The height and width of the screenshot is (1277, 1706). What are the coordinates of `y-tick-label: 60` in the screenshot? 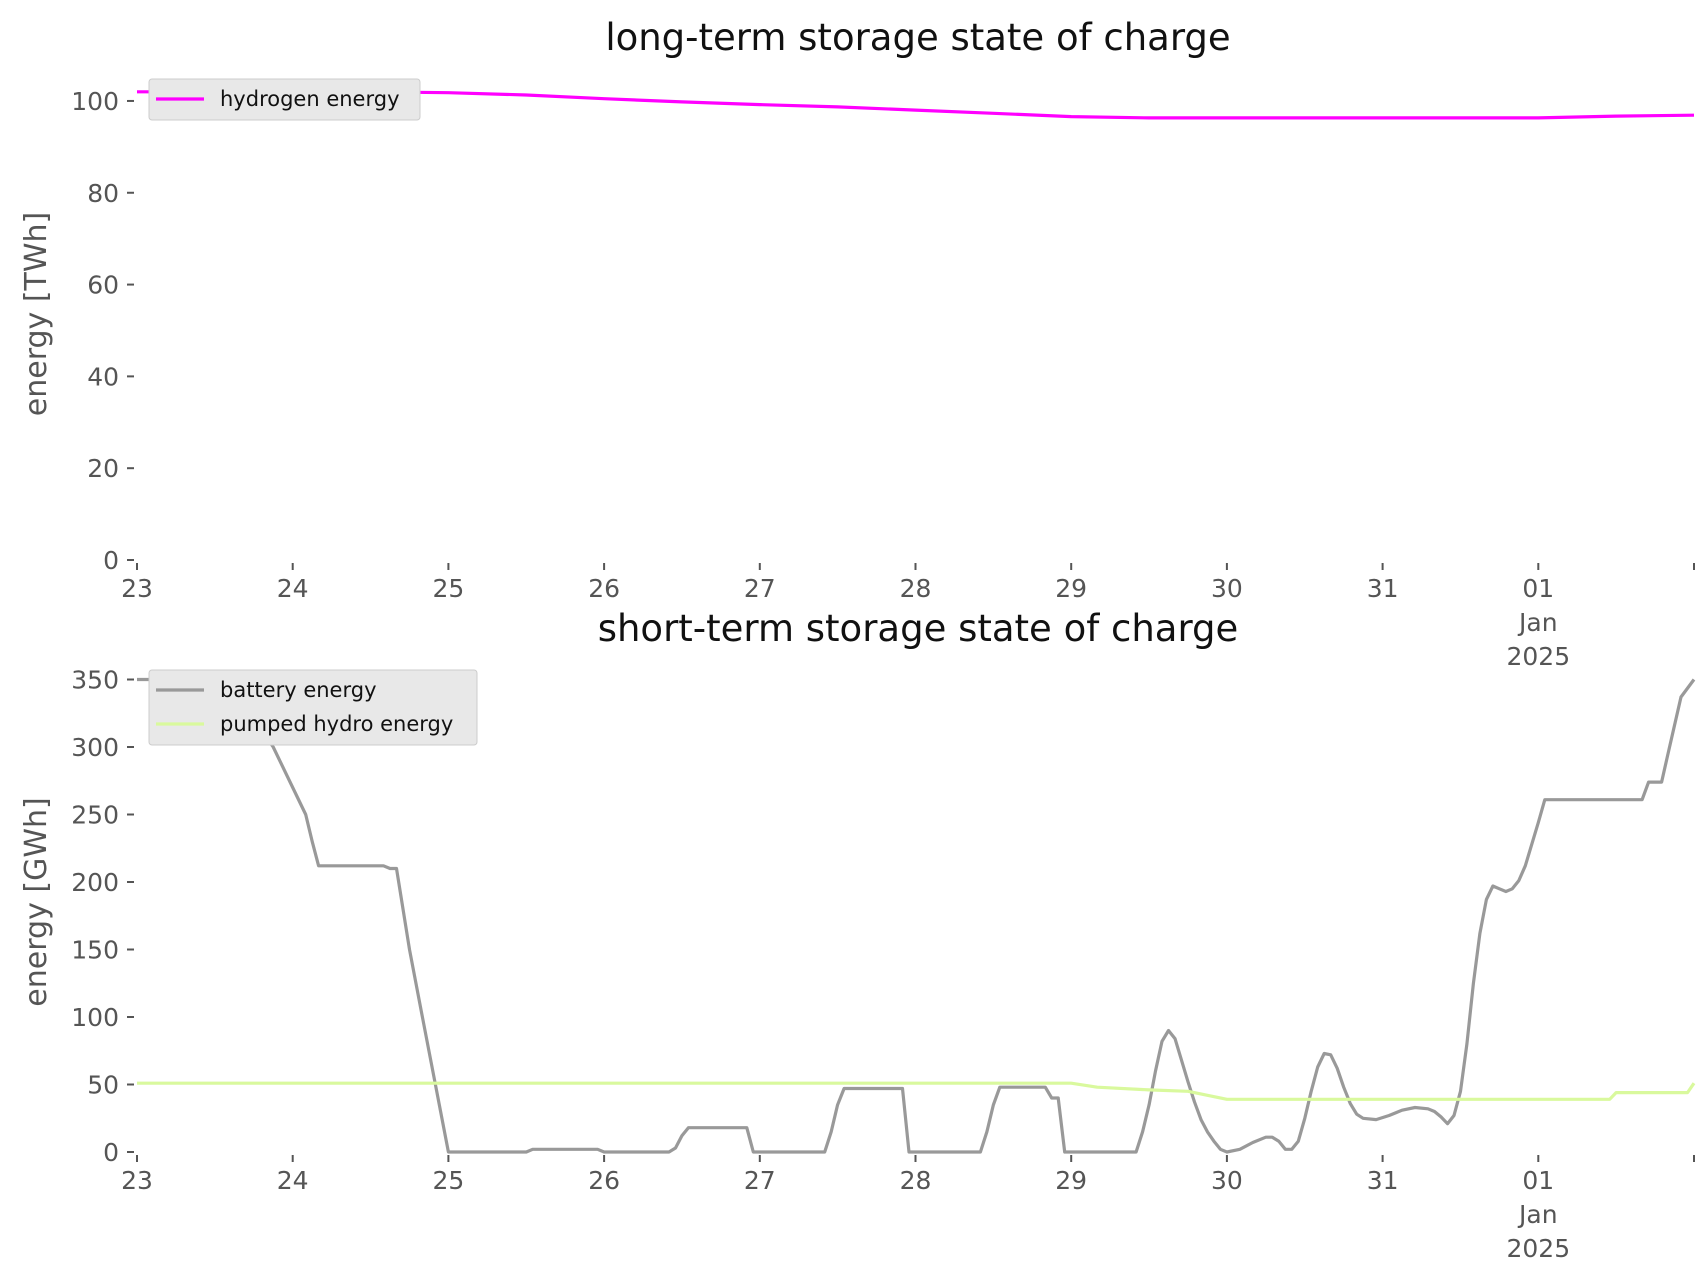 It's located at (103, 285).